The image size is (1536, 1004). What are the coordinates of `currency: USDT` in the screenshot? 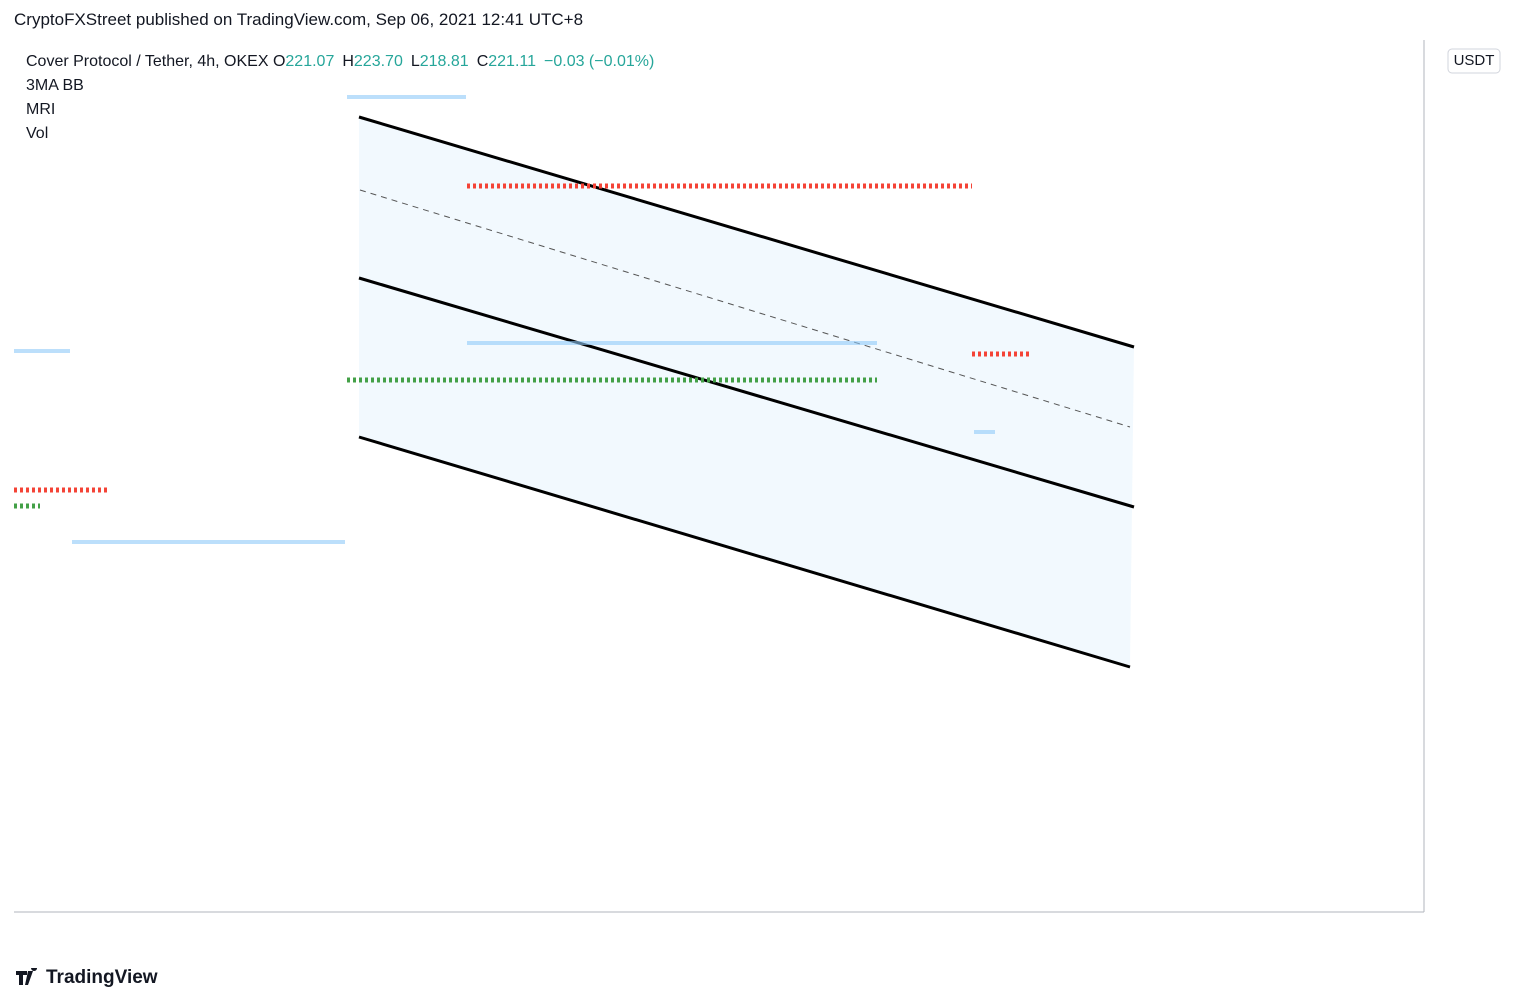 It's located at (1474, 60).